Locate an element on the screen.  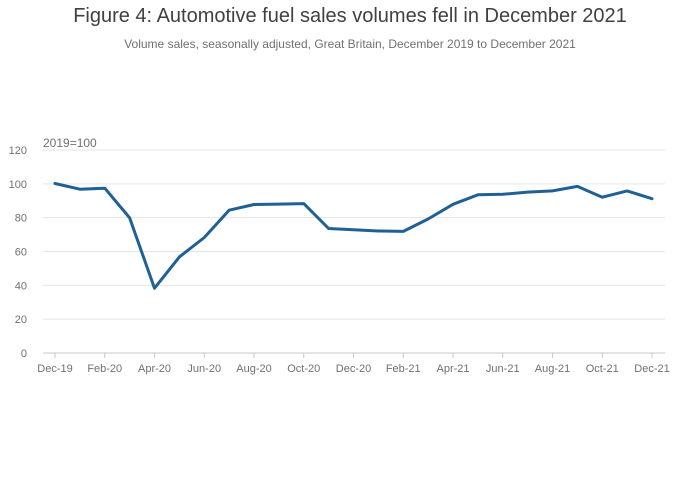
y-tick-label: 60 is located at coordinates (21, 253).